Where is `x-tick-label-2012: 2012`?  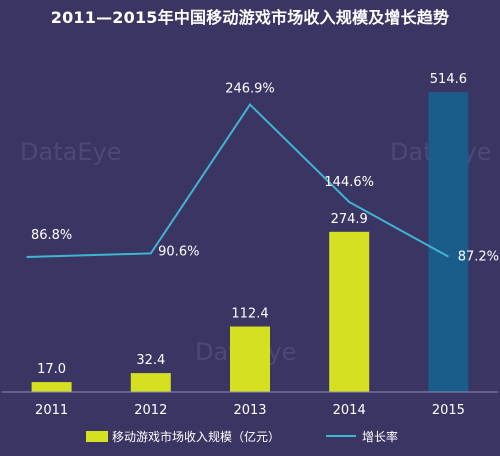 x-tick-label-2012: 2012 is located at coordinates (150, 410).